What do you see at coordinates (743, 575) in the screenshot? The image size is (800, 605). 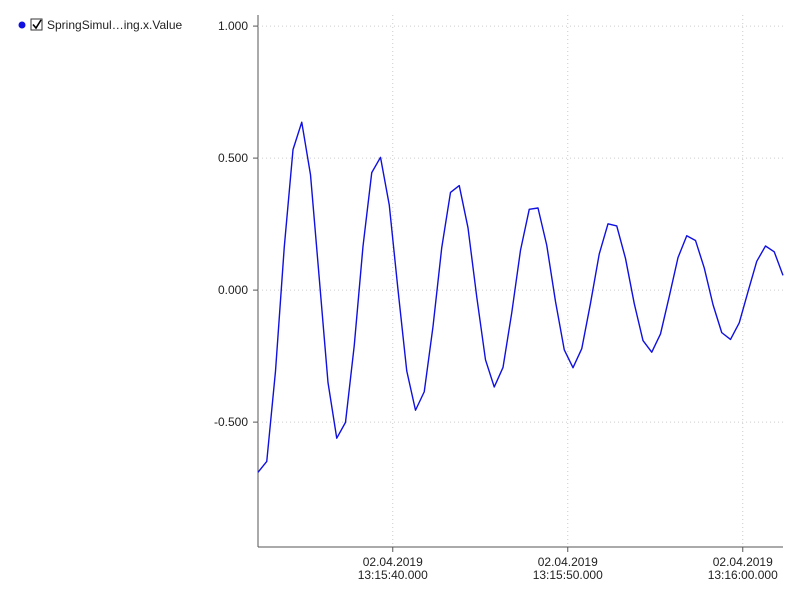 I see `x-tick-label: 13:16:00.000` at bounding box center [743, 575].